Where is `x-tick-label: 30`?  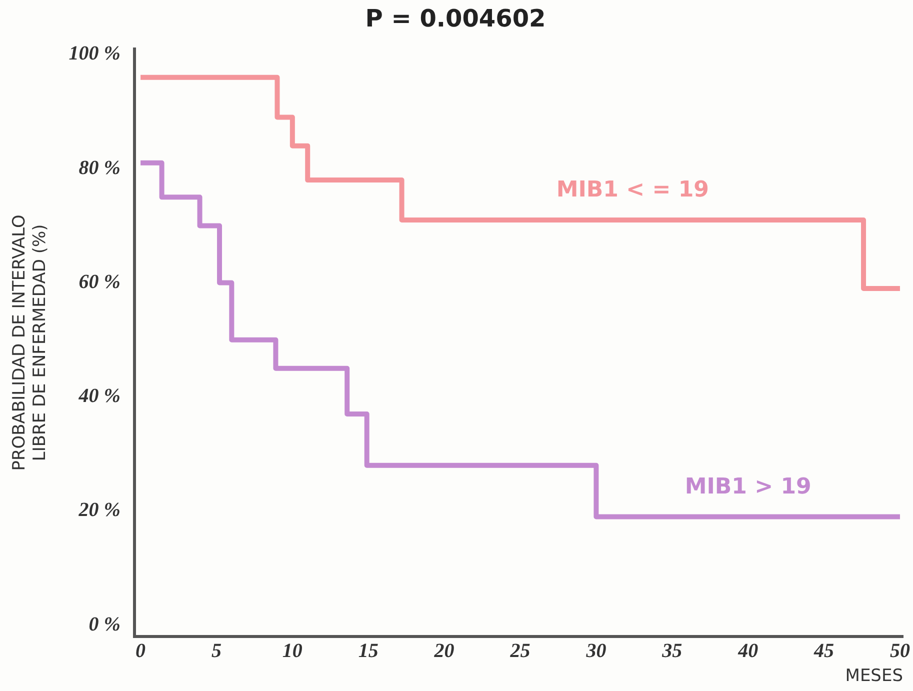
x-tick-label: 30 is located at coordinates (595, 651).